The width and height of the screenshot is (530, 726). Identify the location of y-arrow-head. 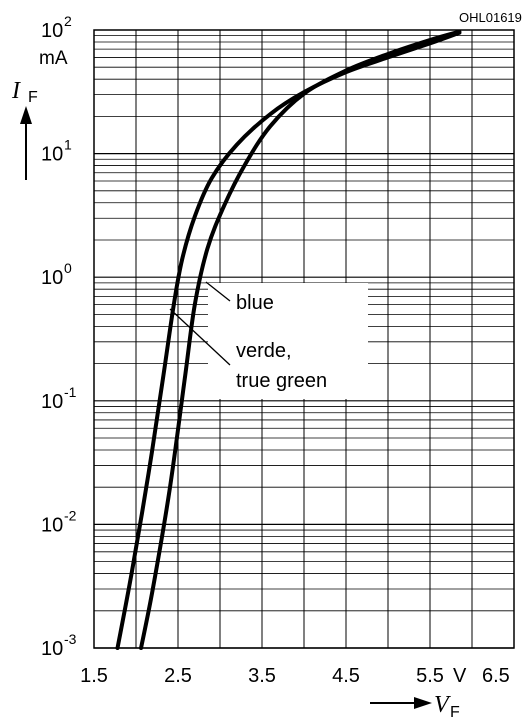
(26, 115).